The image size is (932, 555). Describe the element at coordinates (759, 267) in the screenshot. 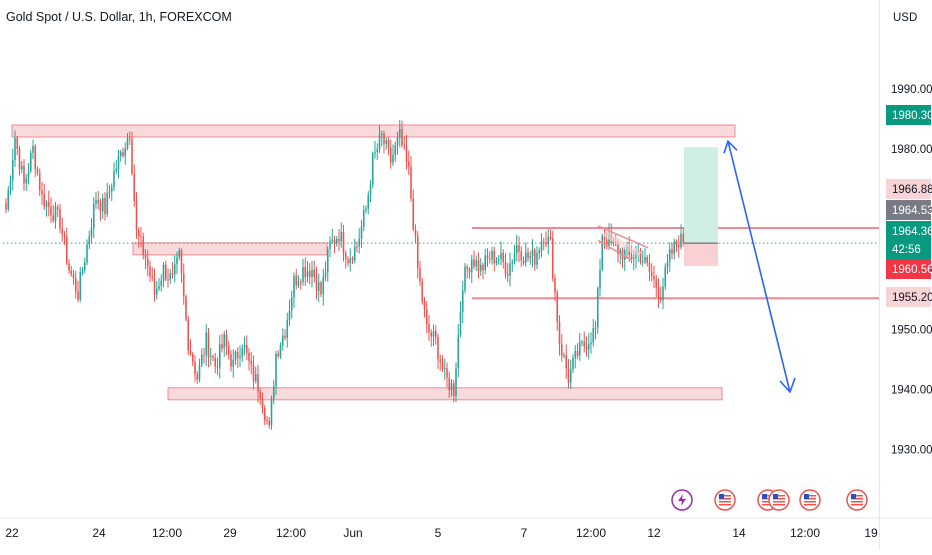

I see `forecast-arrow-line` at that location.